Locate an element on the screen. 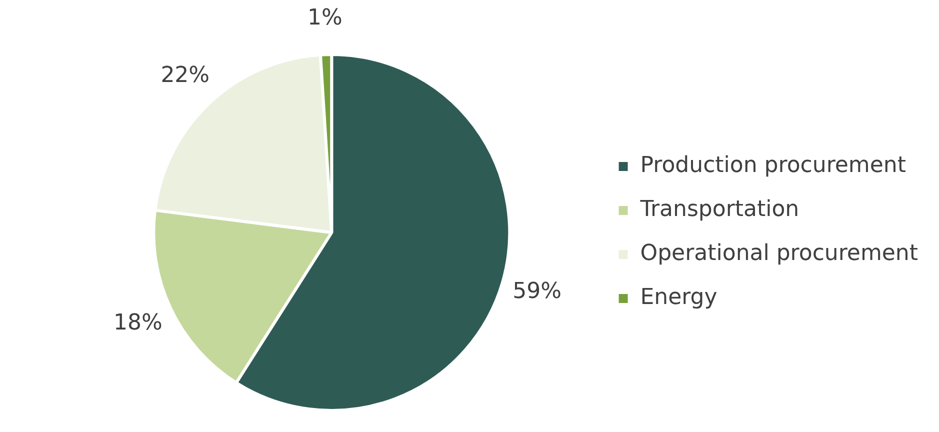 The width and height of the screenshot is (939, 432). data-label: 1% is located at coordinates (324, 17).